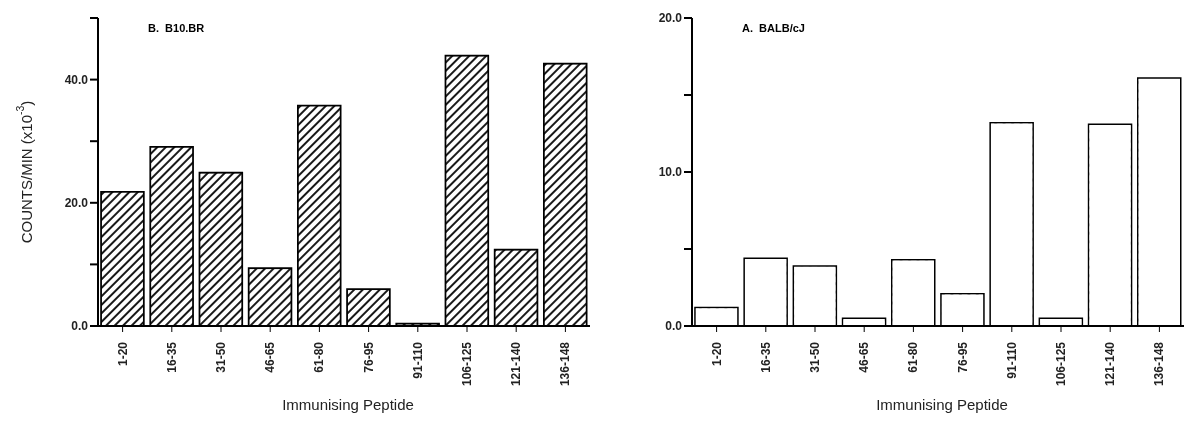  What do you see at coordinates (176, 28) in the screenshot?
I see `chart-title: B. B10.BR` at bounding box center [176, 28].